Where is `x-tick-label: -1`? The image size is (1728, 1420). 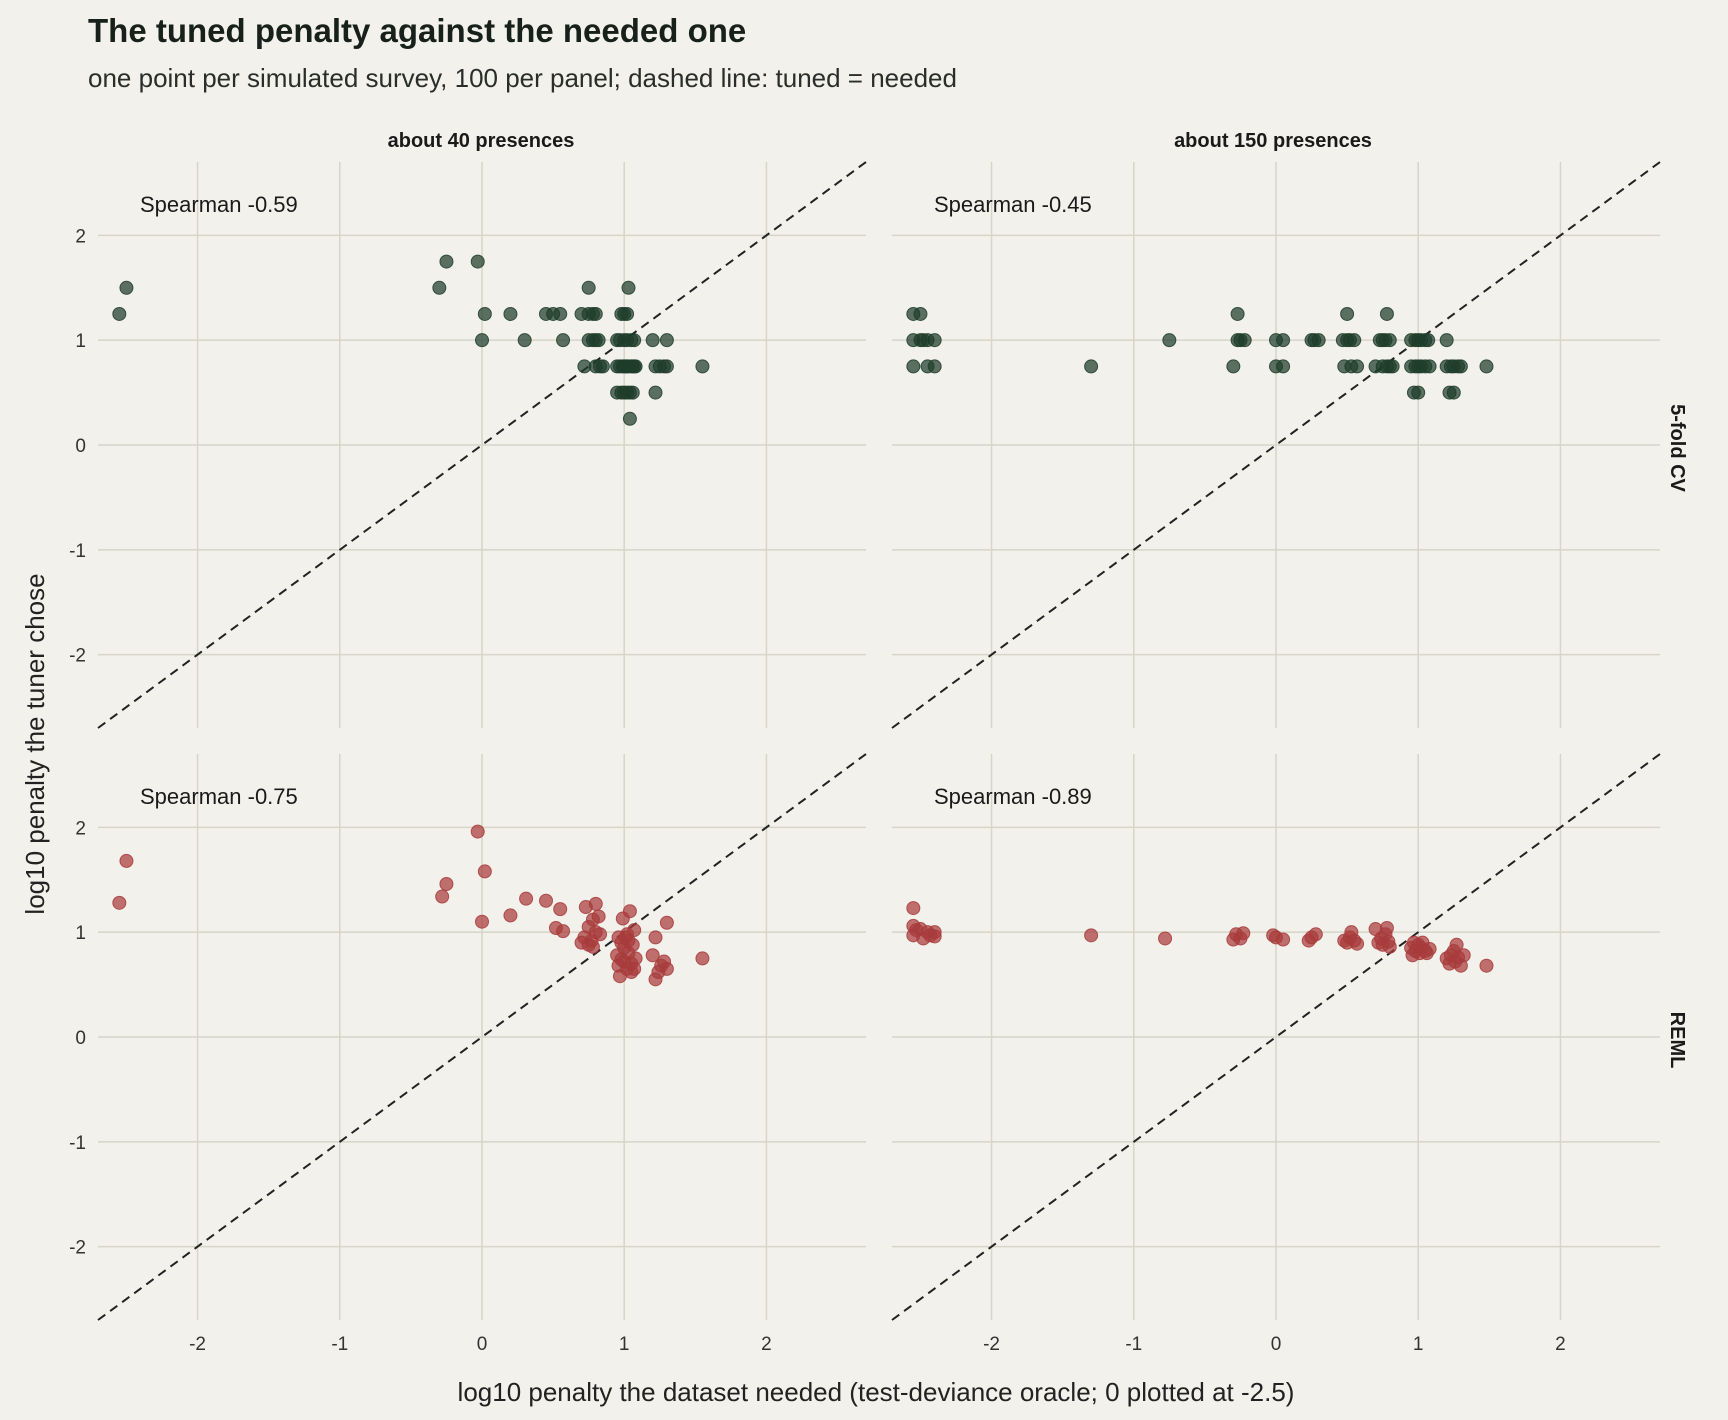
x-tick-label: -1 is located at coordinates (339, 1344).